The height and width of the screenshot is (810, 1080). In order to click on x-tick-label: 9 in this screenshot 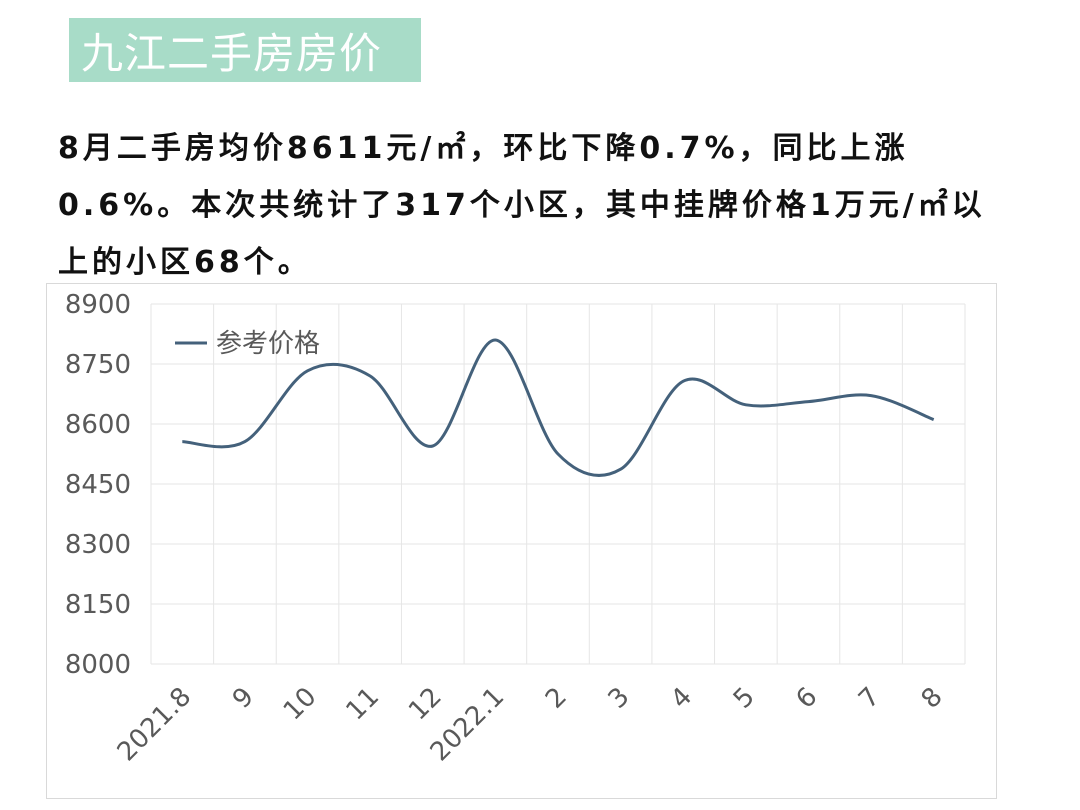, I will do `click(243, 698)`.